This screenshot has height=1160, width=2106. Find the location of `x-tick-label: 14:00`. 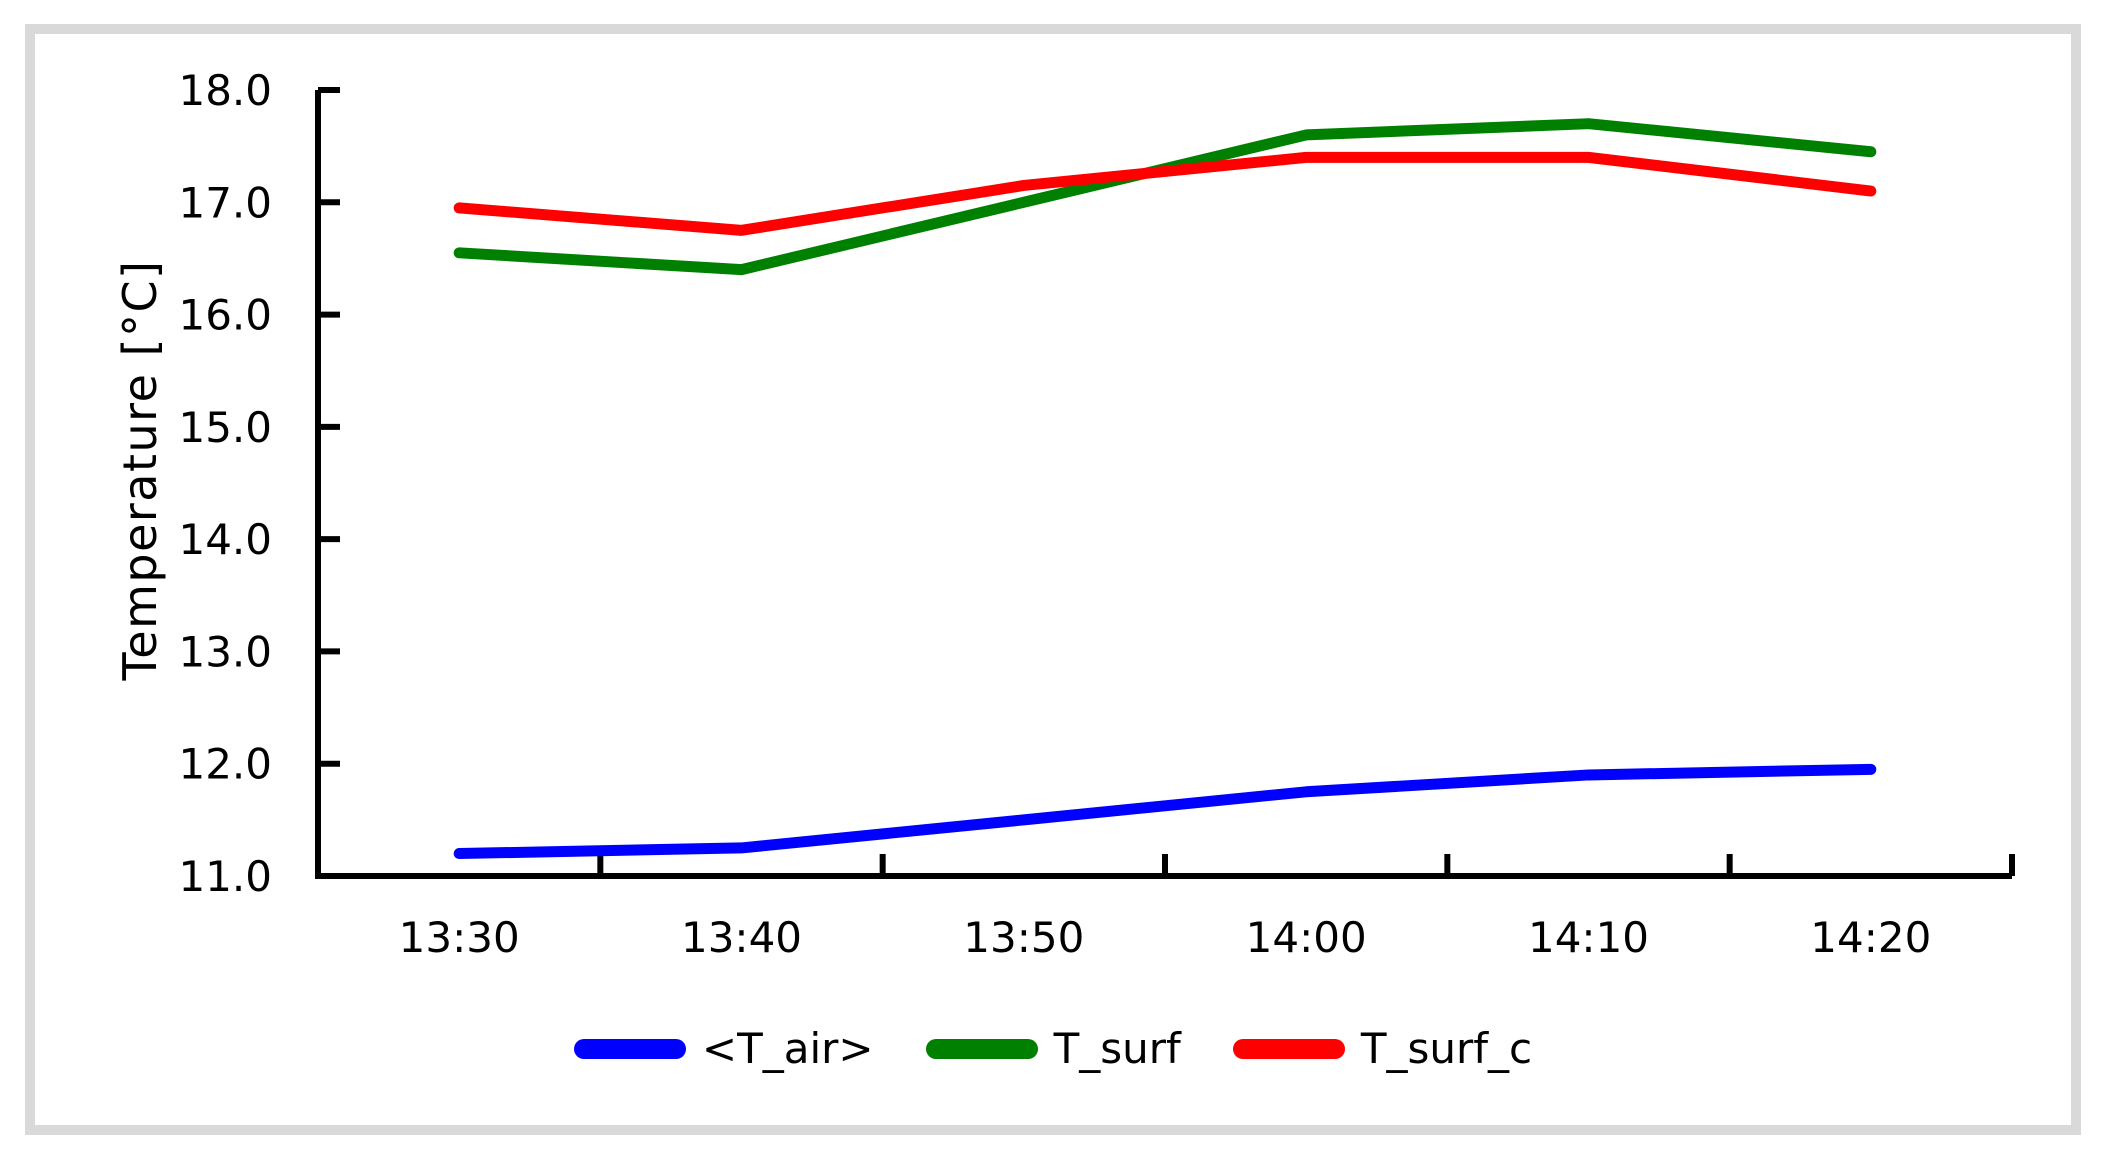

x-tick-label: 14:00 is located at coordinates (1306, 937).